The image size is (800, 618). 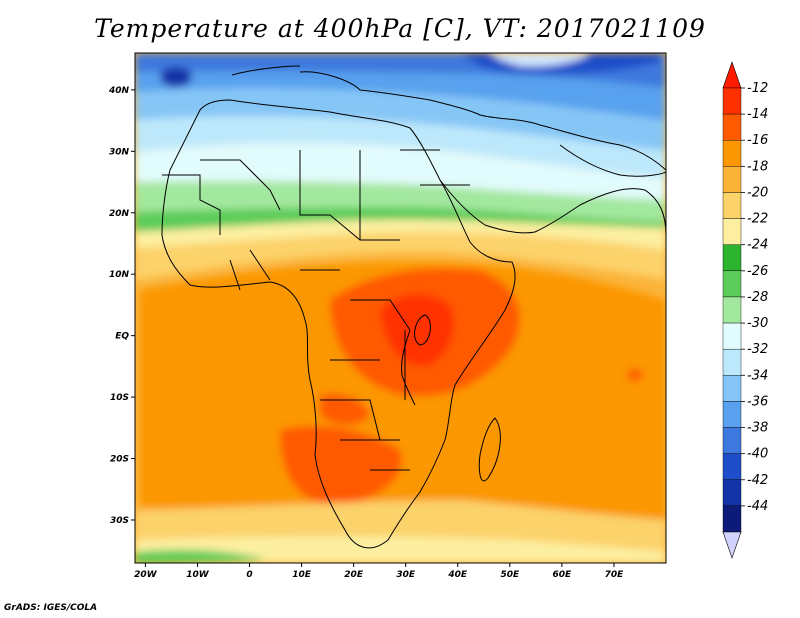 What do you see at coordinates (146, 575) in the screenshot?
I see `lon-tick-label: 20W` at bounding box center [146, 575].